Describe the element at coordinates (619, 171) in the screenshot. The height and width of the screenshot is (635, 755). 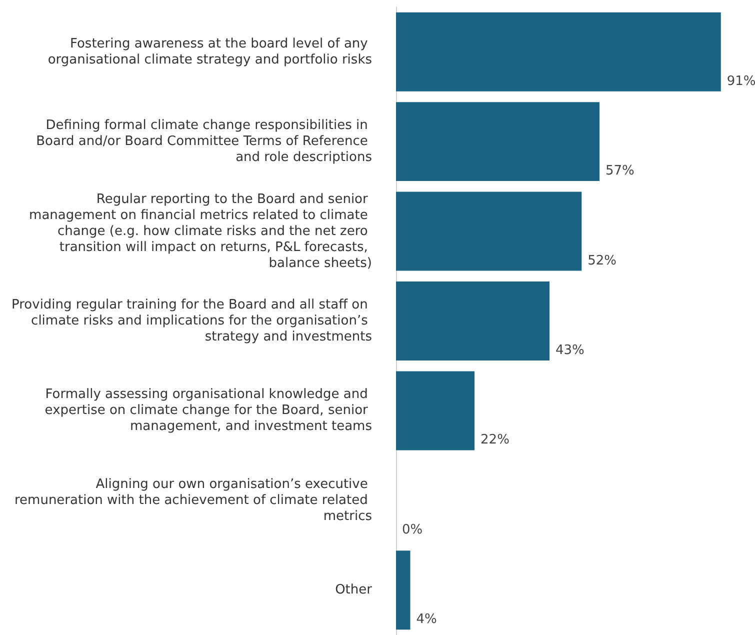
I see `data-label: 57%` at that location.